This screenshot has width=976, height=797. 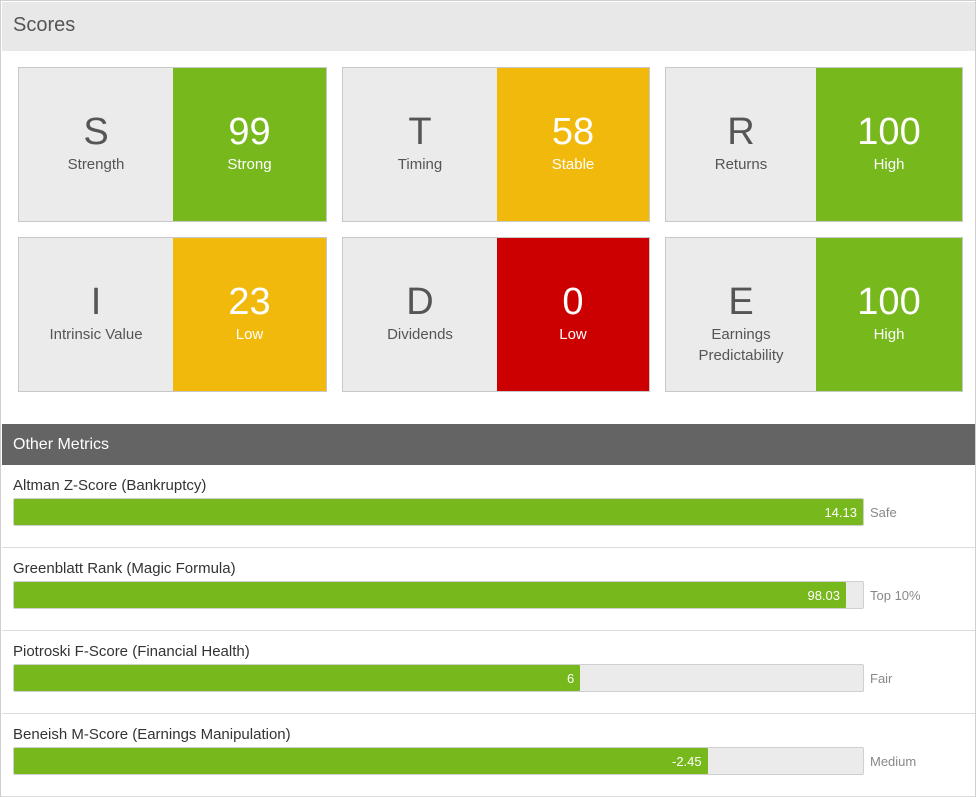 What do you see at coordinates (893, 761) in the screenshot?
I see `metric-status: Medium` at bounding box center [893, 761].